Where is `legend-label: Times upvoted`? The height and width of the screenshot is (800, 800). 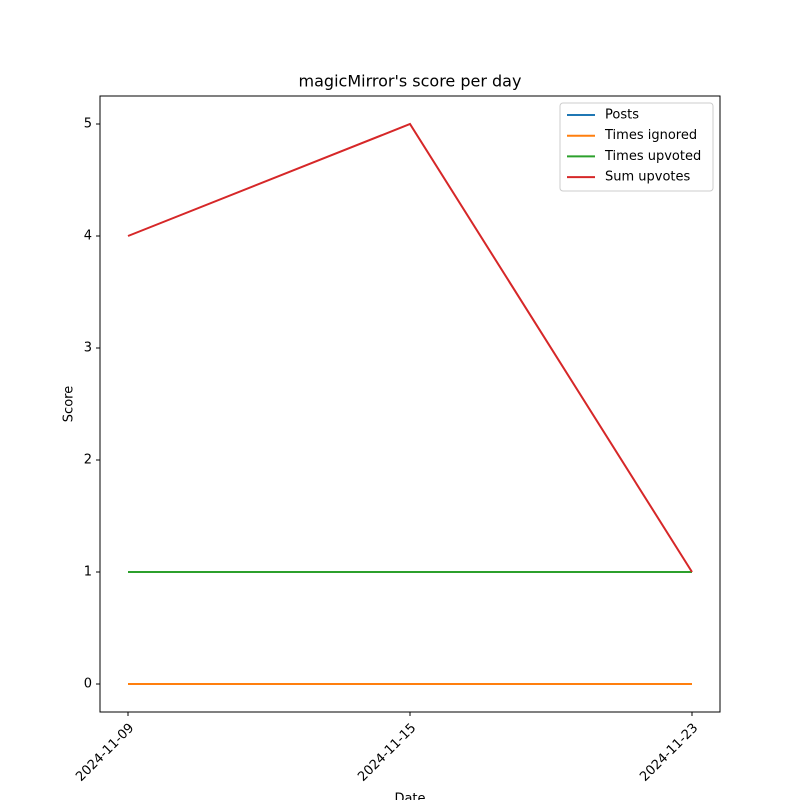 legend-label: Times upvoted is located at coordinates (652, 156).